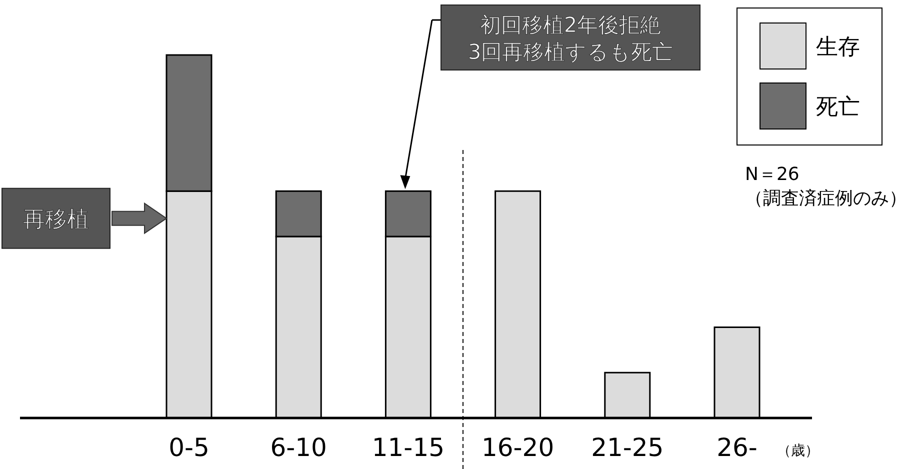  What do you see at coordinates (189, 447) in the screenshot?
I see `x-tick-label: 0-5` at bounding box center [189, 447].